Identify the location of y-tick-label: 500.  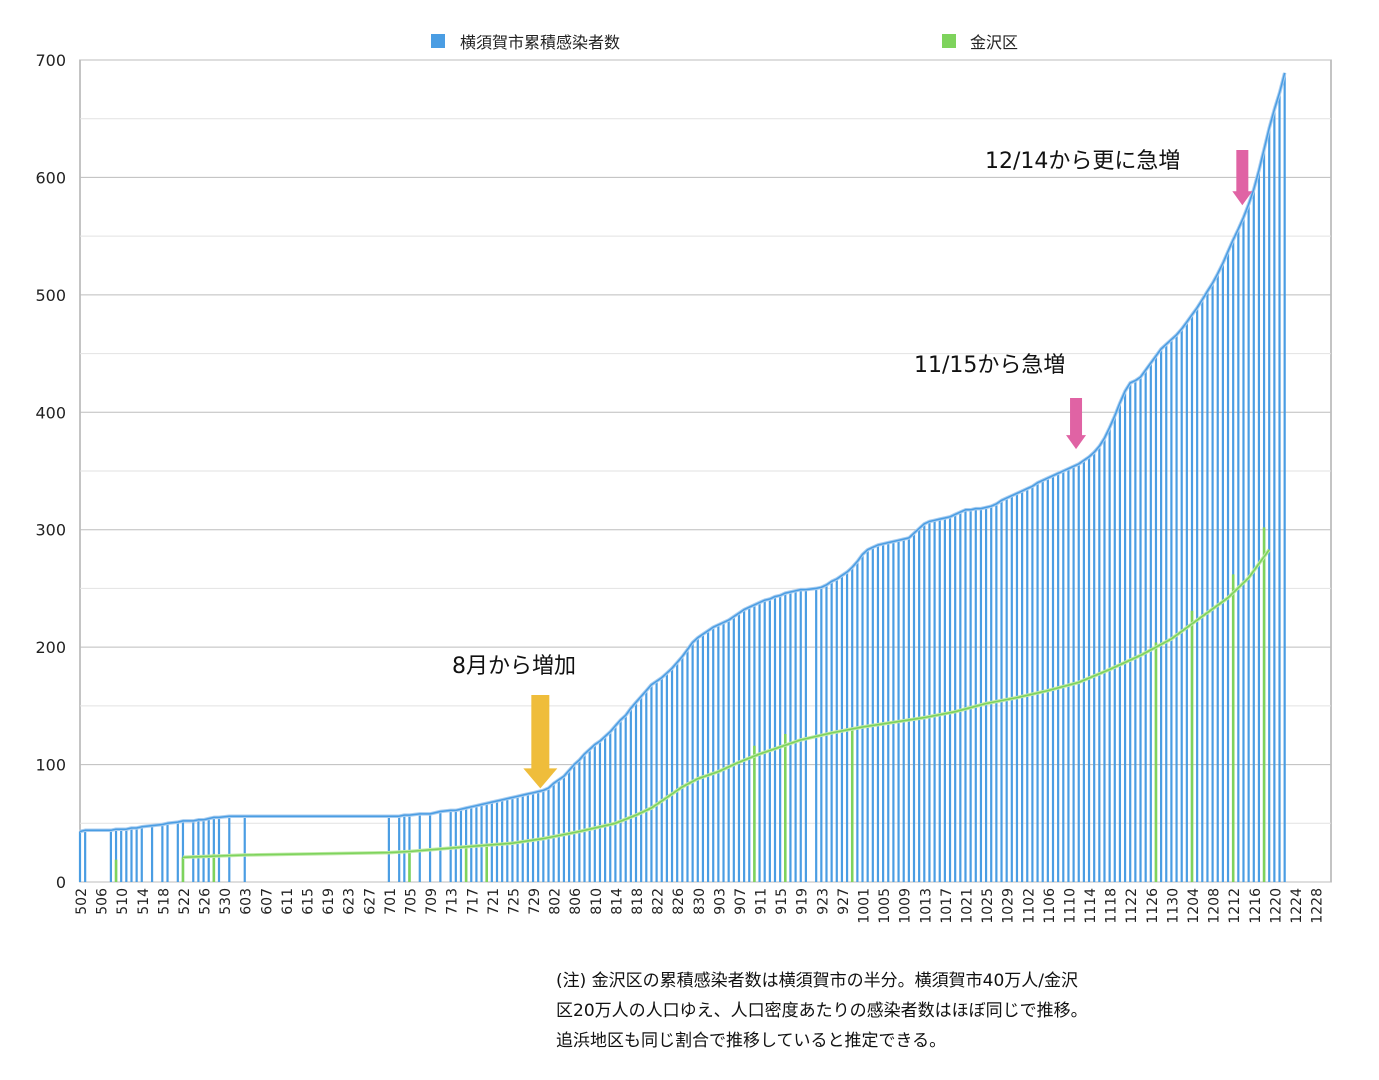
(50, 295).